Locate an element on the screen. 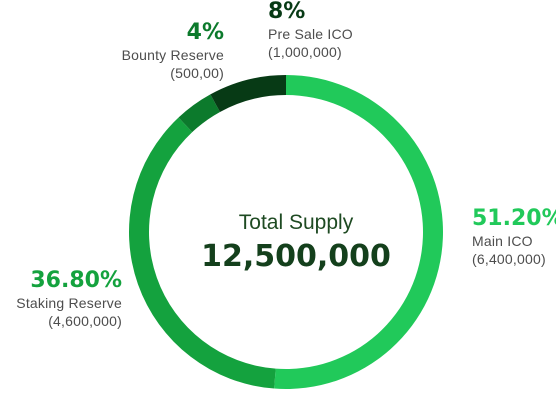 The width and height of the screenshot is (556, 405). slice-amount: (6,400,000) is located at coordinates (509, 259).